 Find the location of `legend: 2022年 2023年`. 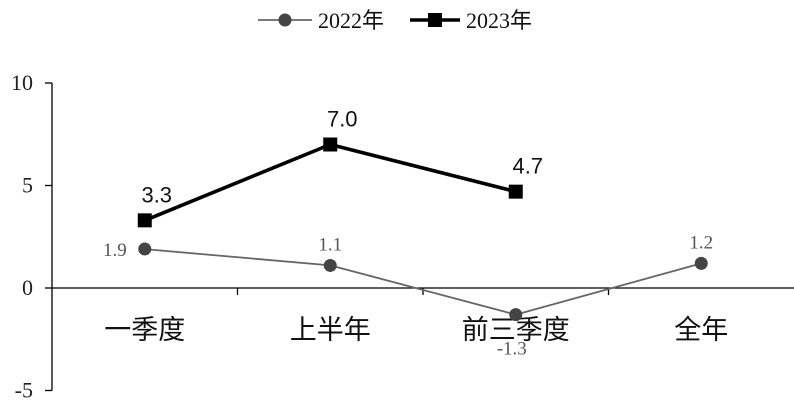

legend: 2022年 2023年 is located at coordinates (395, 20).